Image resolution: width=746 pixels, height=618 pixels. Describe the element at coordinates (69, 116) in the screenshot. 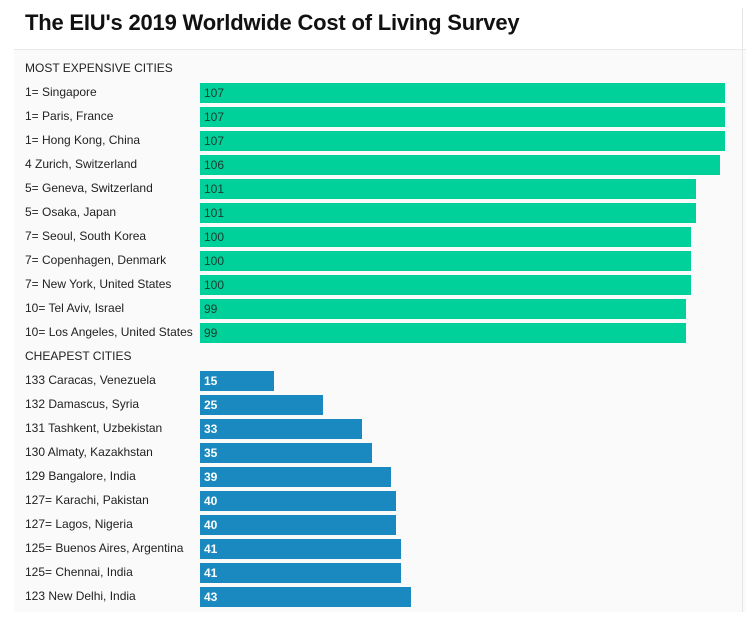

I see `category-label: 1= Paris, France` at that location.